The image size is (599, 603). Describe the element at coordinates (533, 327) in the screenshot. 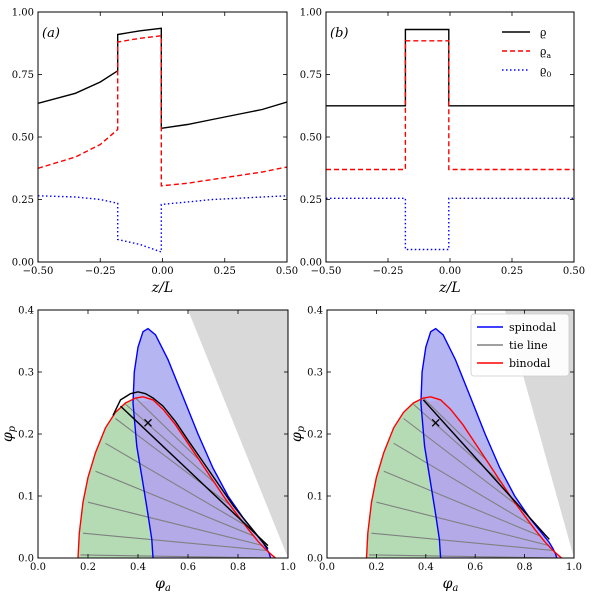

I see `legend-label-spinodal: spinodal` at that location.